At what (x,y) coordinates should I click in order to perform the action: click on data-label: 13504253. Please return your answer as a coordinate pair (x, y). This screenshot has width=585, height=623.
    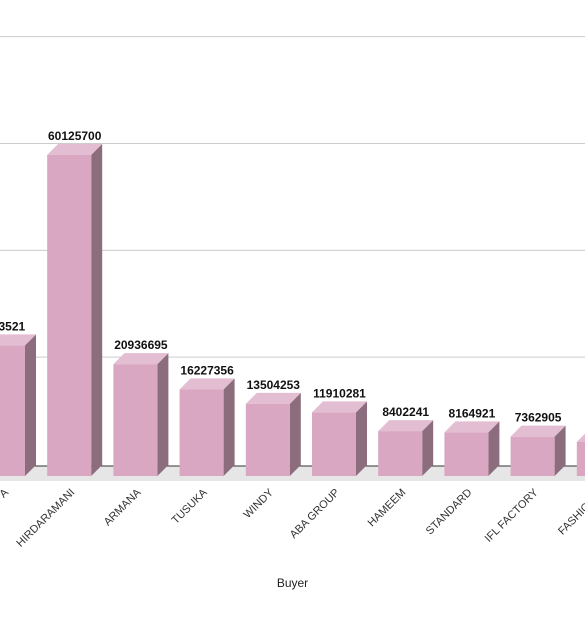
    Looking at the image, I should click on (274, 385).